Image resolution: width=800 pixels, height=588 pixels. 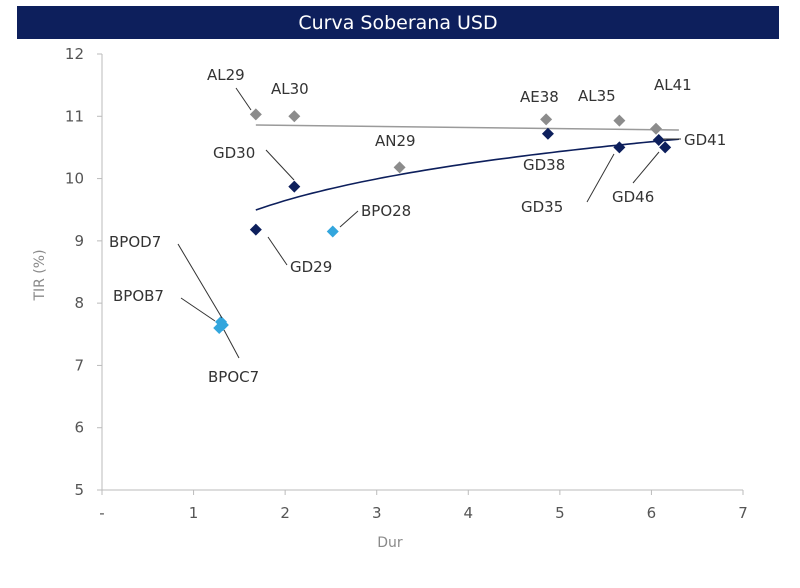 I want to click on label-bpoc7: BPOC7, so click(x=233, y=377).